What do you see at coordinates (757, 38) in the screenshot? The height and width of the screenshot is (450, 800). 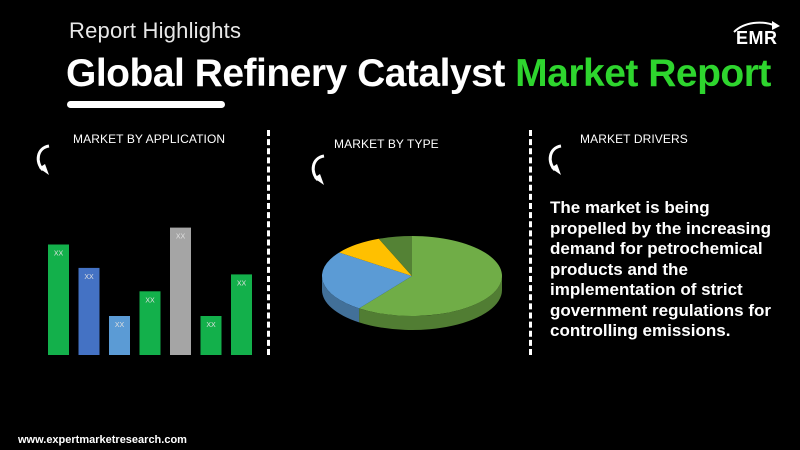 I see `logo-text: EMR` at bounding box center [757, 38].